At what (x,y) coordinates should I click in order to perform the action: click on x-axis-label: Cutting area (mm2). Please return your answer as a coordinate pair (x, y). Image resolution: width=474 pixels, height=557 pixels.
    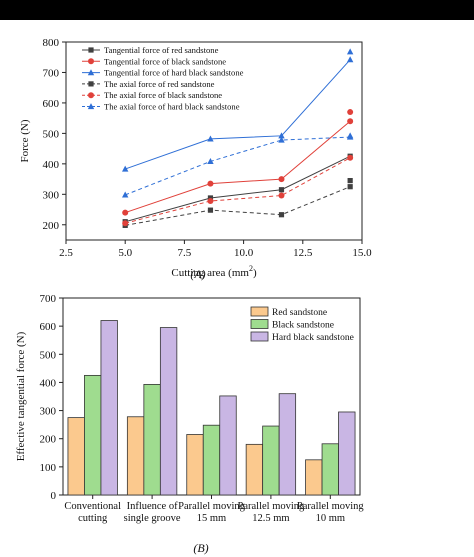
    Looking at the image, I should click on (214, 271).